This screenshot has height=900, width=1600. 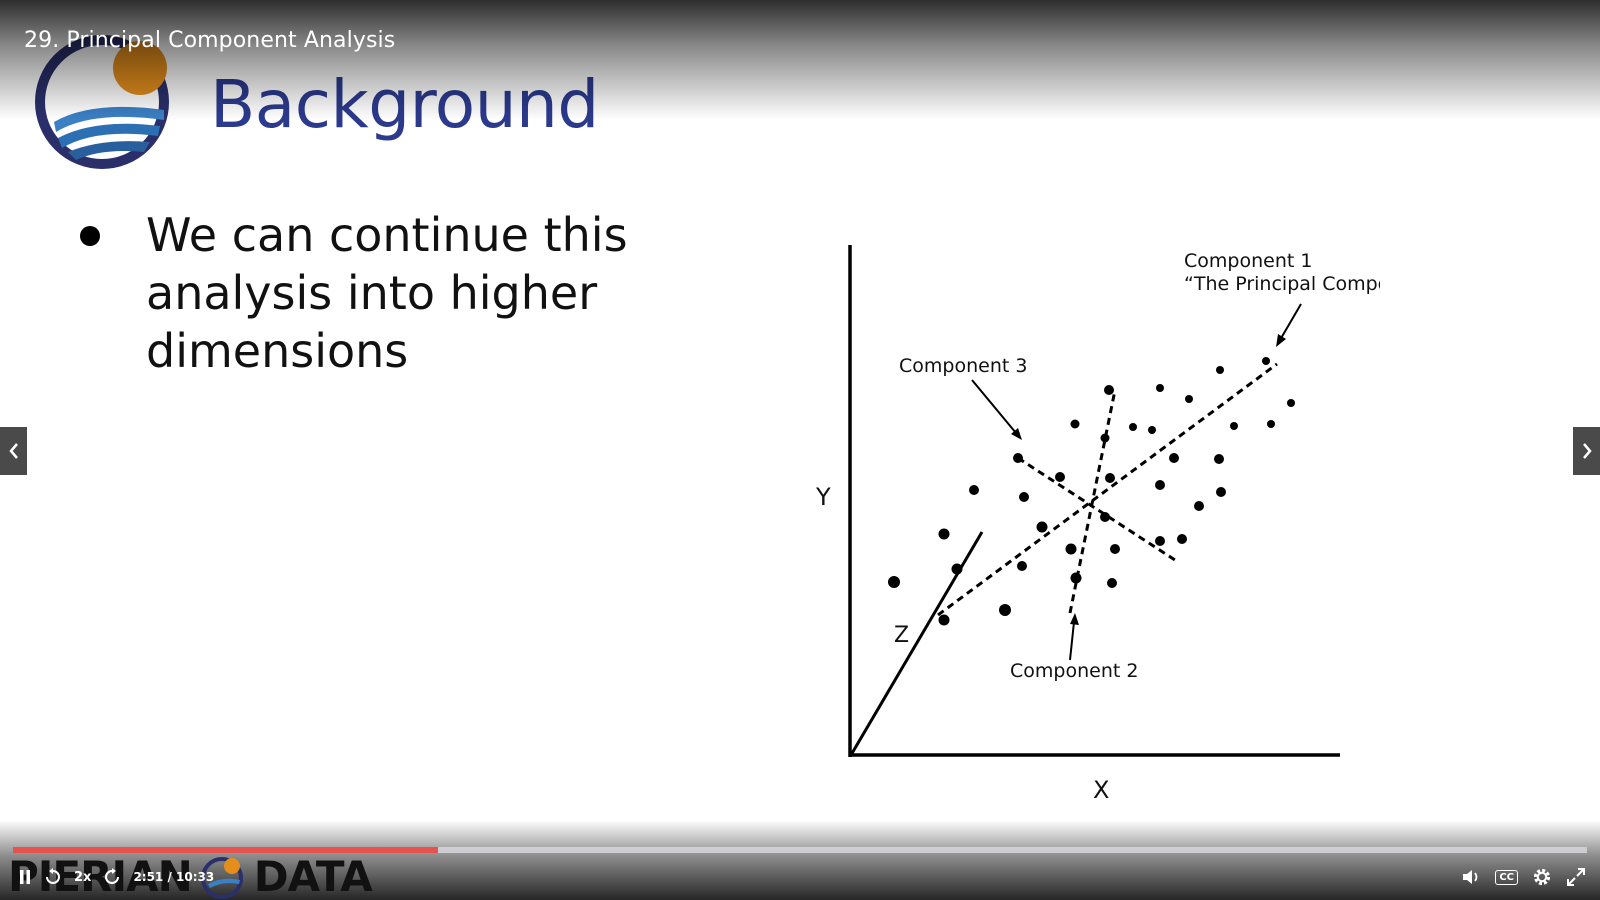 I want to click on fullscreen-button, so click(x=1576, y=877).